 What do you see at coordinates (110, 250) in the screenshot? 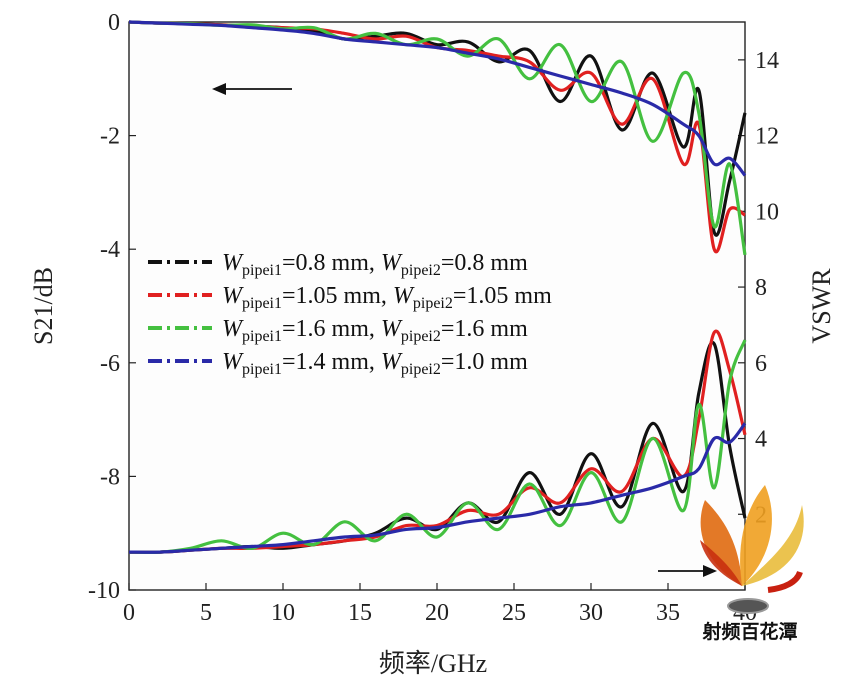
I see `y-left-tick-label: -4` at bounding box center [110, 250].